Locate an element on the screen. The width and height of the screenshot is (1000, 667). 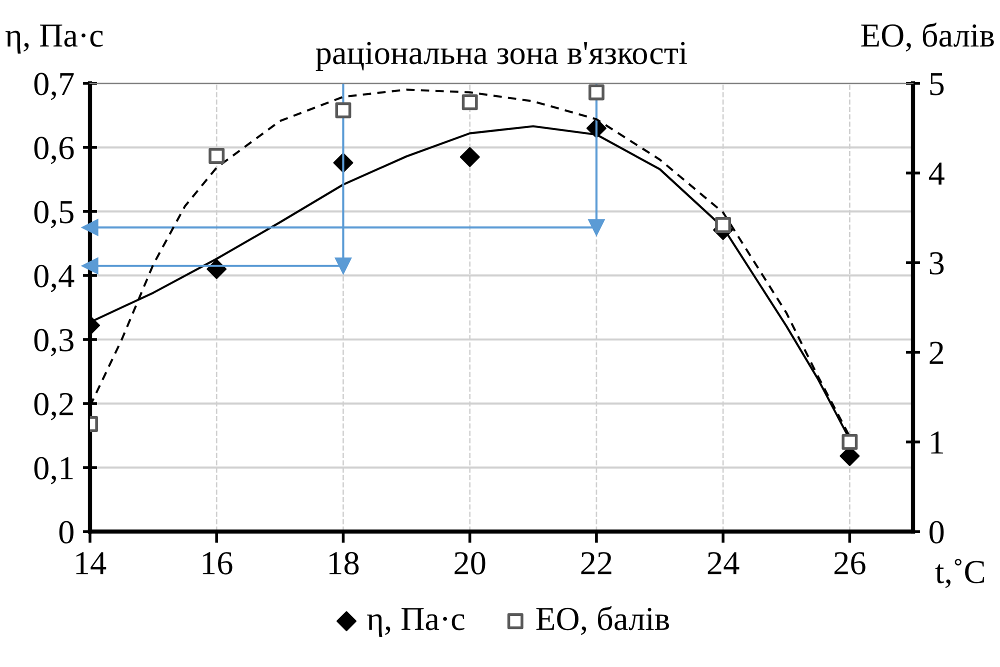
y-tick-label: 0,1 is located at coordinates (53, 470).